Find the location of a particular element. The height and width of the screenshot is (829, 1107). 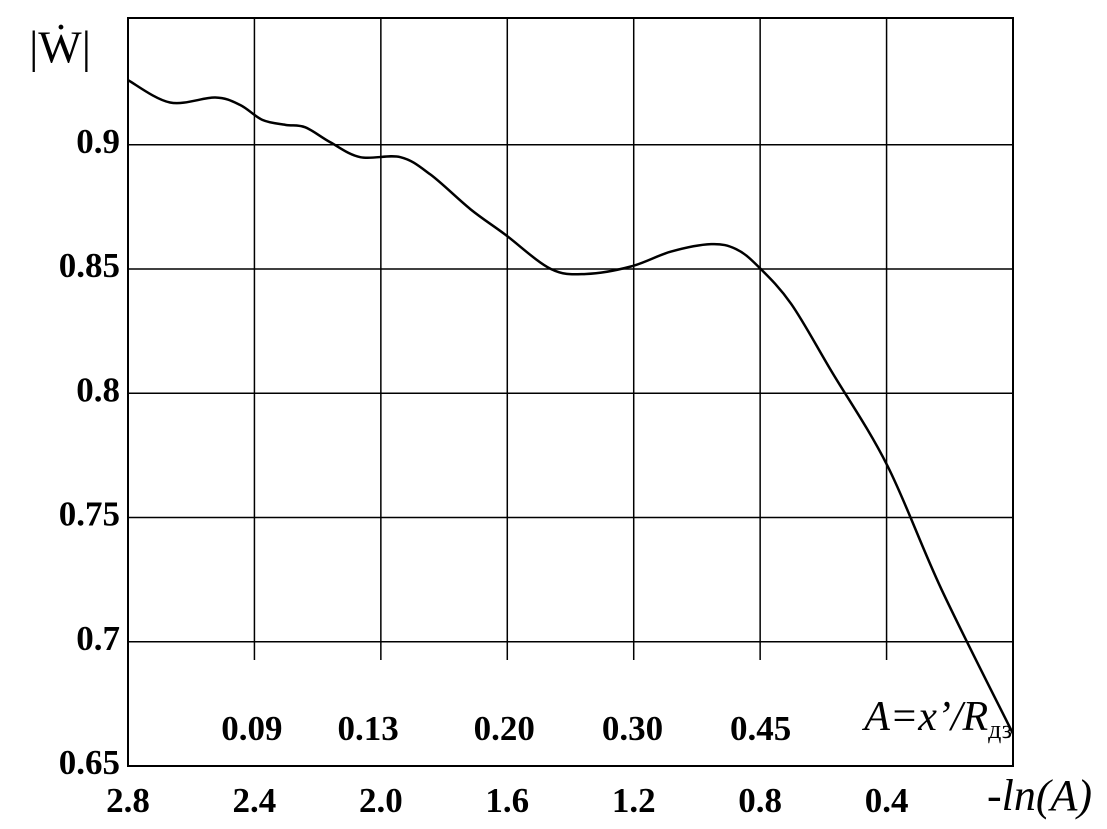

annotation-main: A=x’/R is located at coordinates (924, 717).